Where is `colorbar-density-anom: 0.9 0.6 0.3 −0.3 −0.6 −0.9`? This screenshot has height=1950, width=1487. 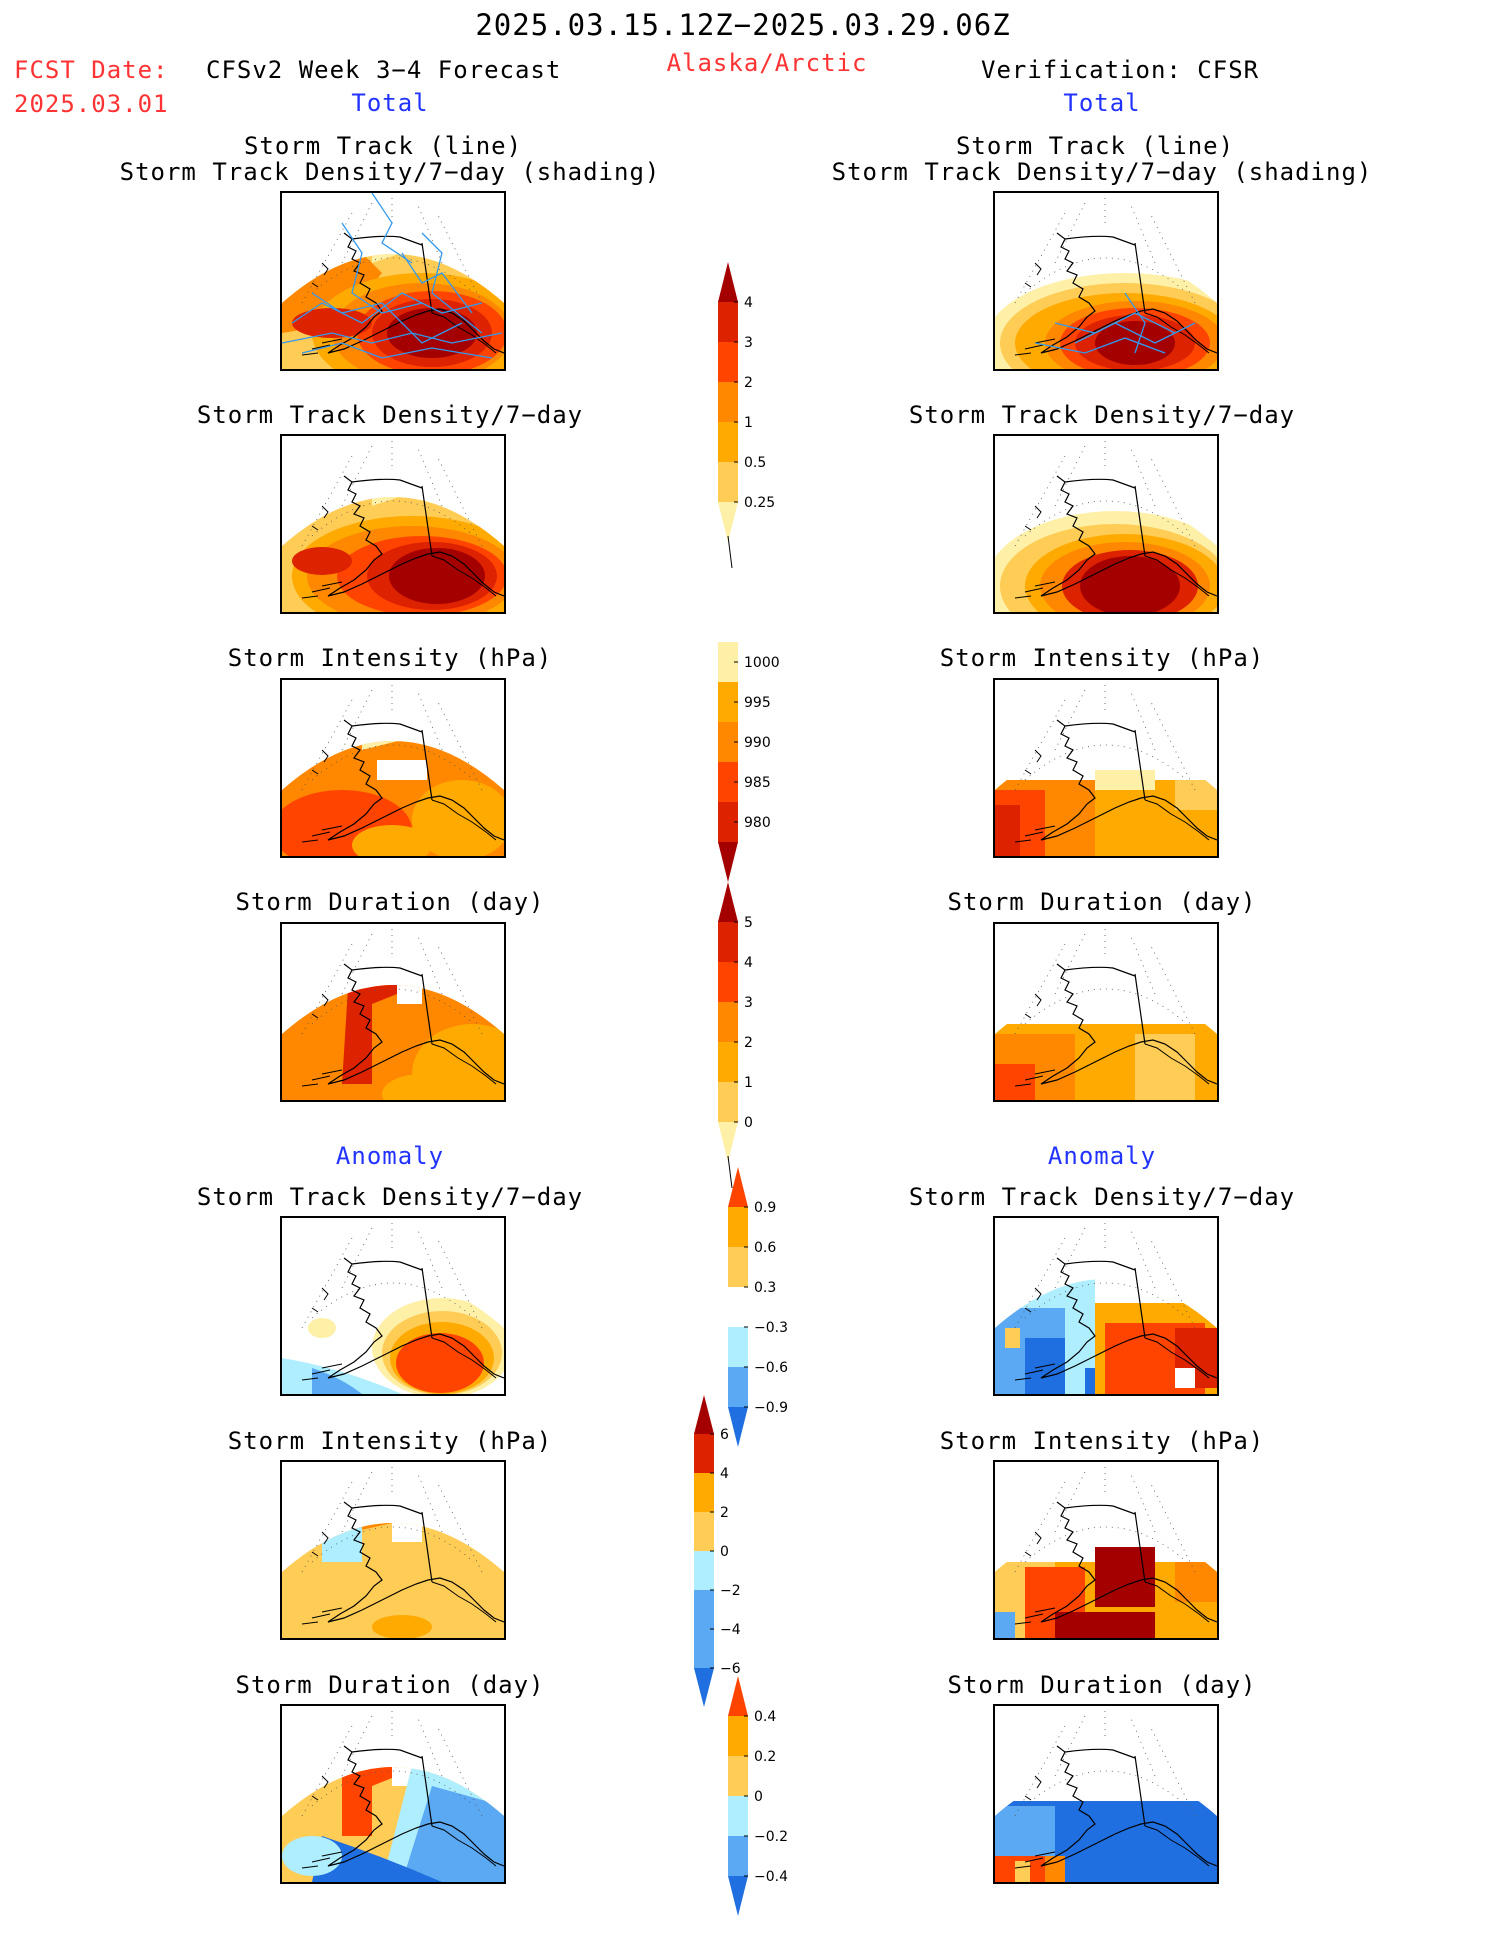
colorbar-density-anom: 0.9 0.6 0.3 −0.3 −0.6 −0.9 is located at coordinates (773, 1324).